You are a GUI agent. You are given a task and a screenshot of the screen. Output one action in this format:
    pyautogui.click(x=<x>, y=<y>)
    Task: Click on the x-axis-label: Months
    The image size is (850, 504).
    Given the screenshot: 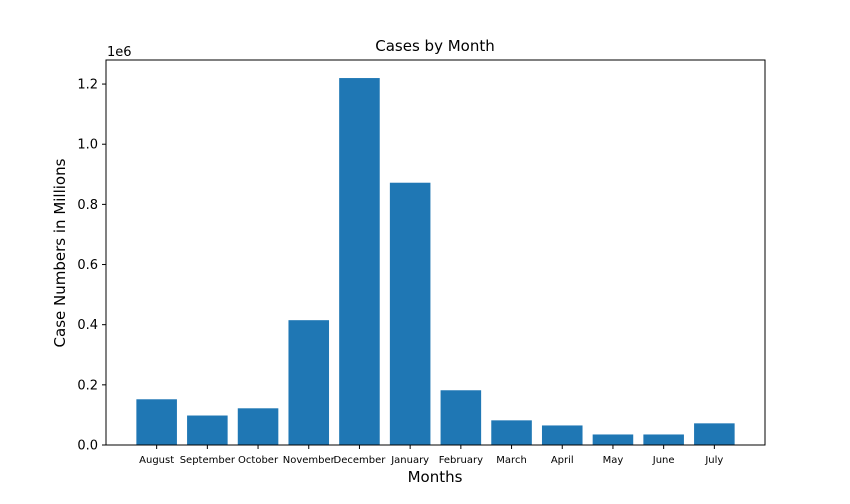 What is the action you would take?
    pyautogui.click(x=435, y=477)
    